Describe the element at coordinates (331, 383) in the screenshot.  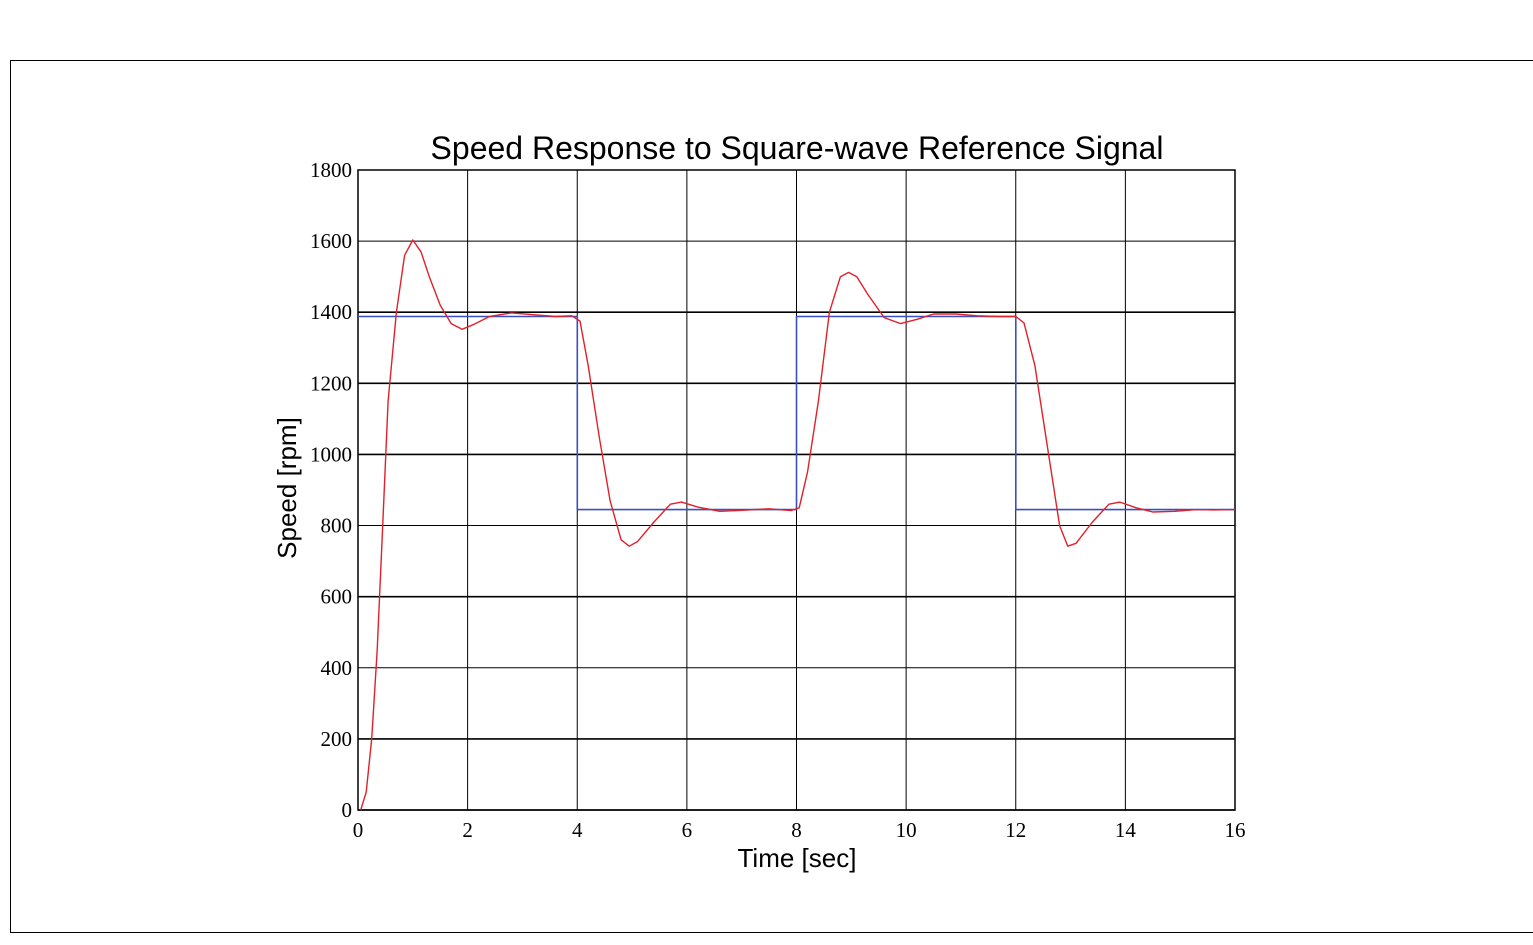
I see `y-tick-label: 1200` at that location.